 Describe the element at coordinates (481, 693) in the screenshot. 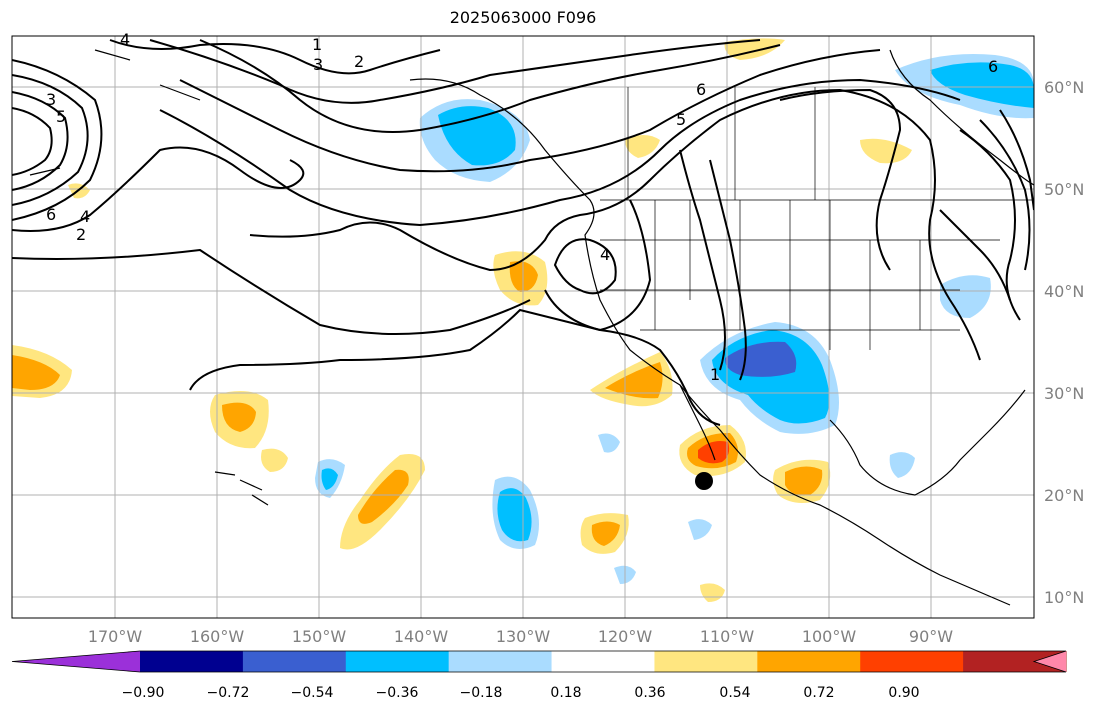

I see `colorbar-tick-label: −0.18` at that location.